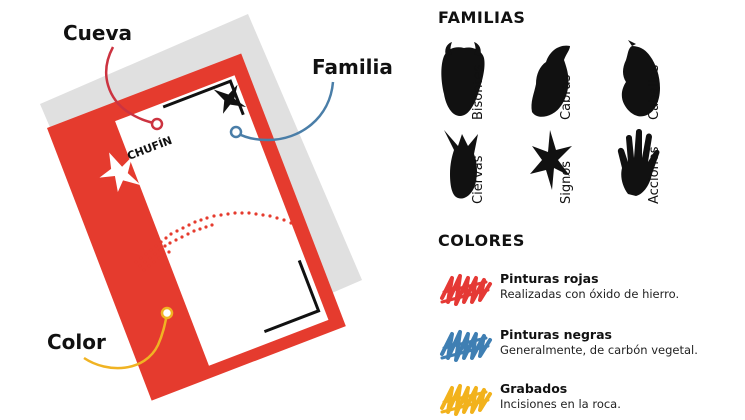 Image resolution: width=745 pixels, height=420 pixels. Describe the element at coordinates (463, 79) in the screenshot. I see `bison-head-icon` at that location.